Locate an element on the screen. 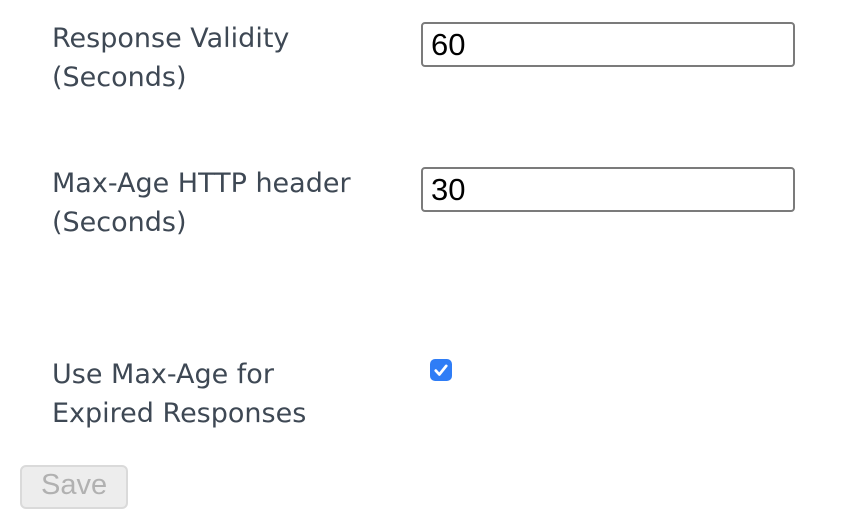  max-age-header-input is located at coordinates (608, 189).